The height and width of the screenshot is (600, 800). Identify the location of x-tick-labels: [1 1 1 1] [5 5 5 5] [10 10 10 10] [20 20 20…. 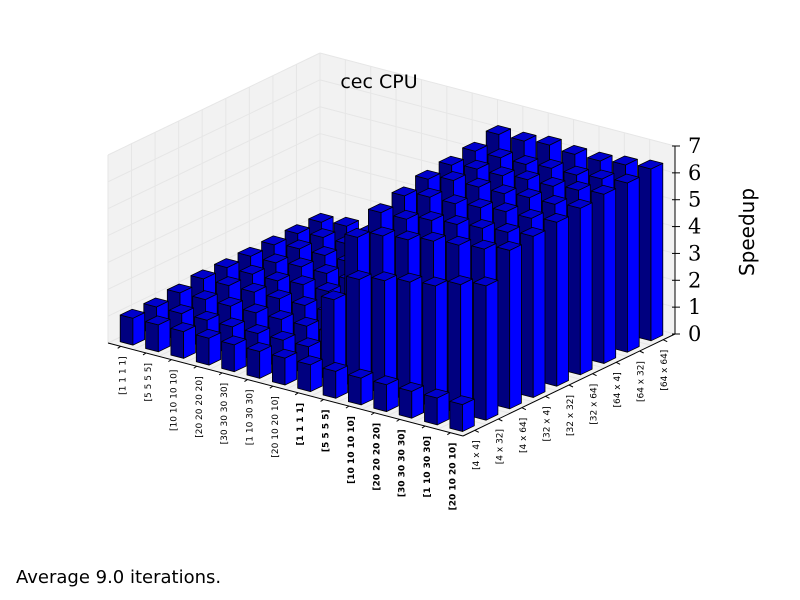
(289, 433).